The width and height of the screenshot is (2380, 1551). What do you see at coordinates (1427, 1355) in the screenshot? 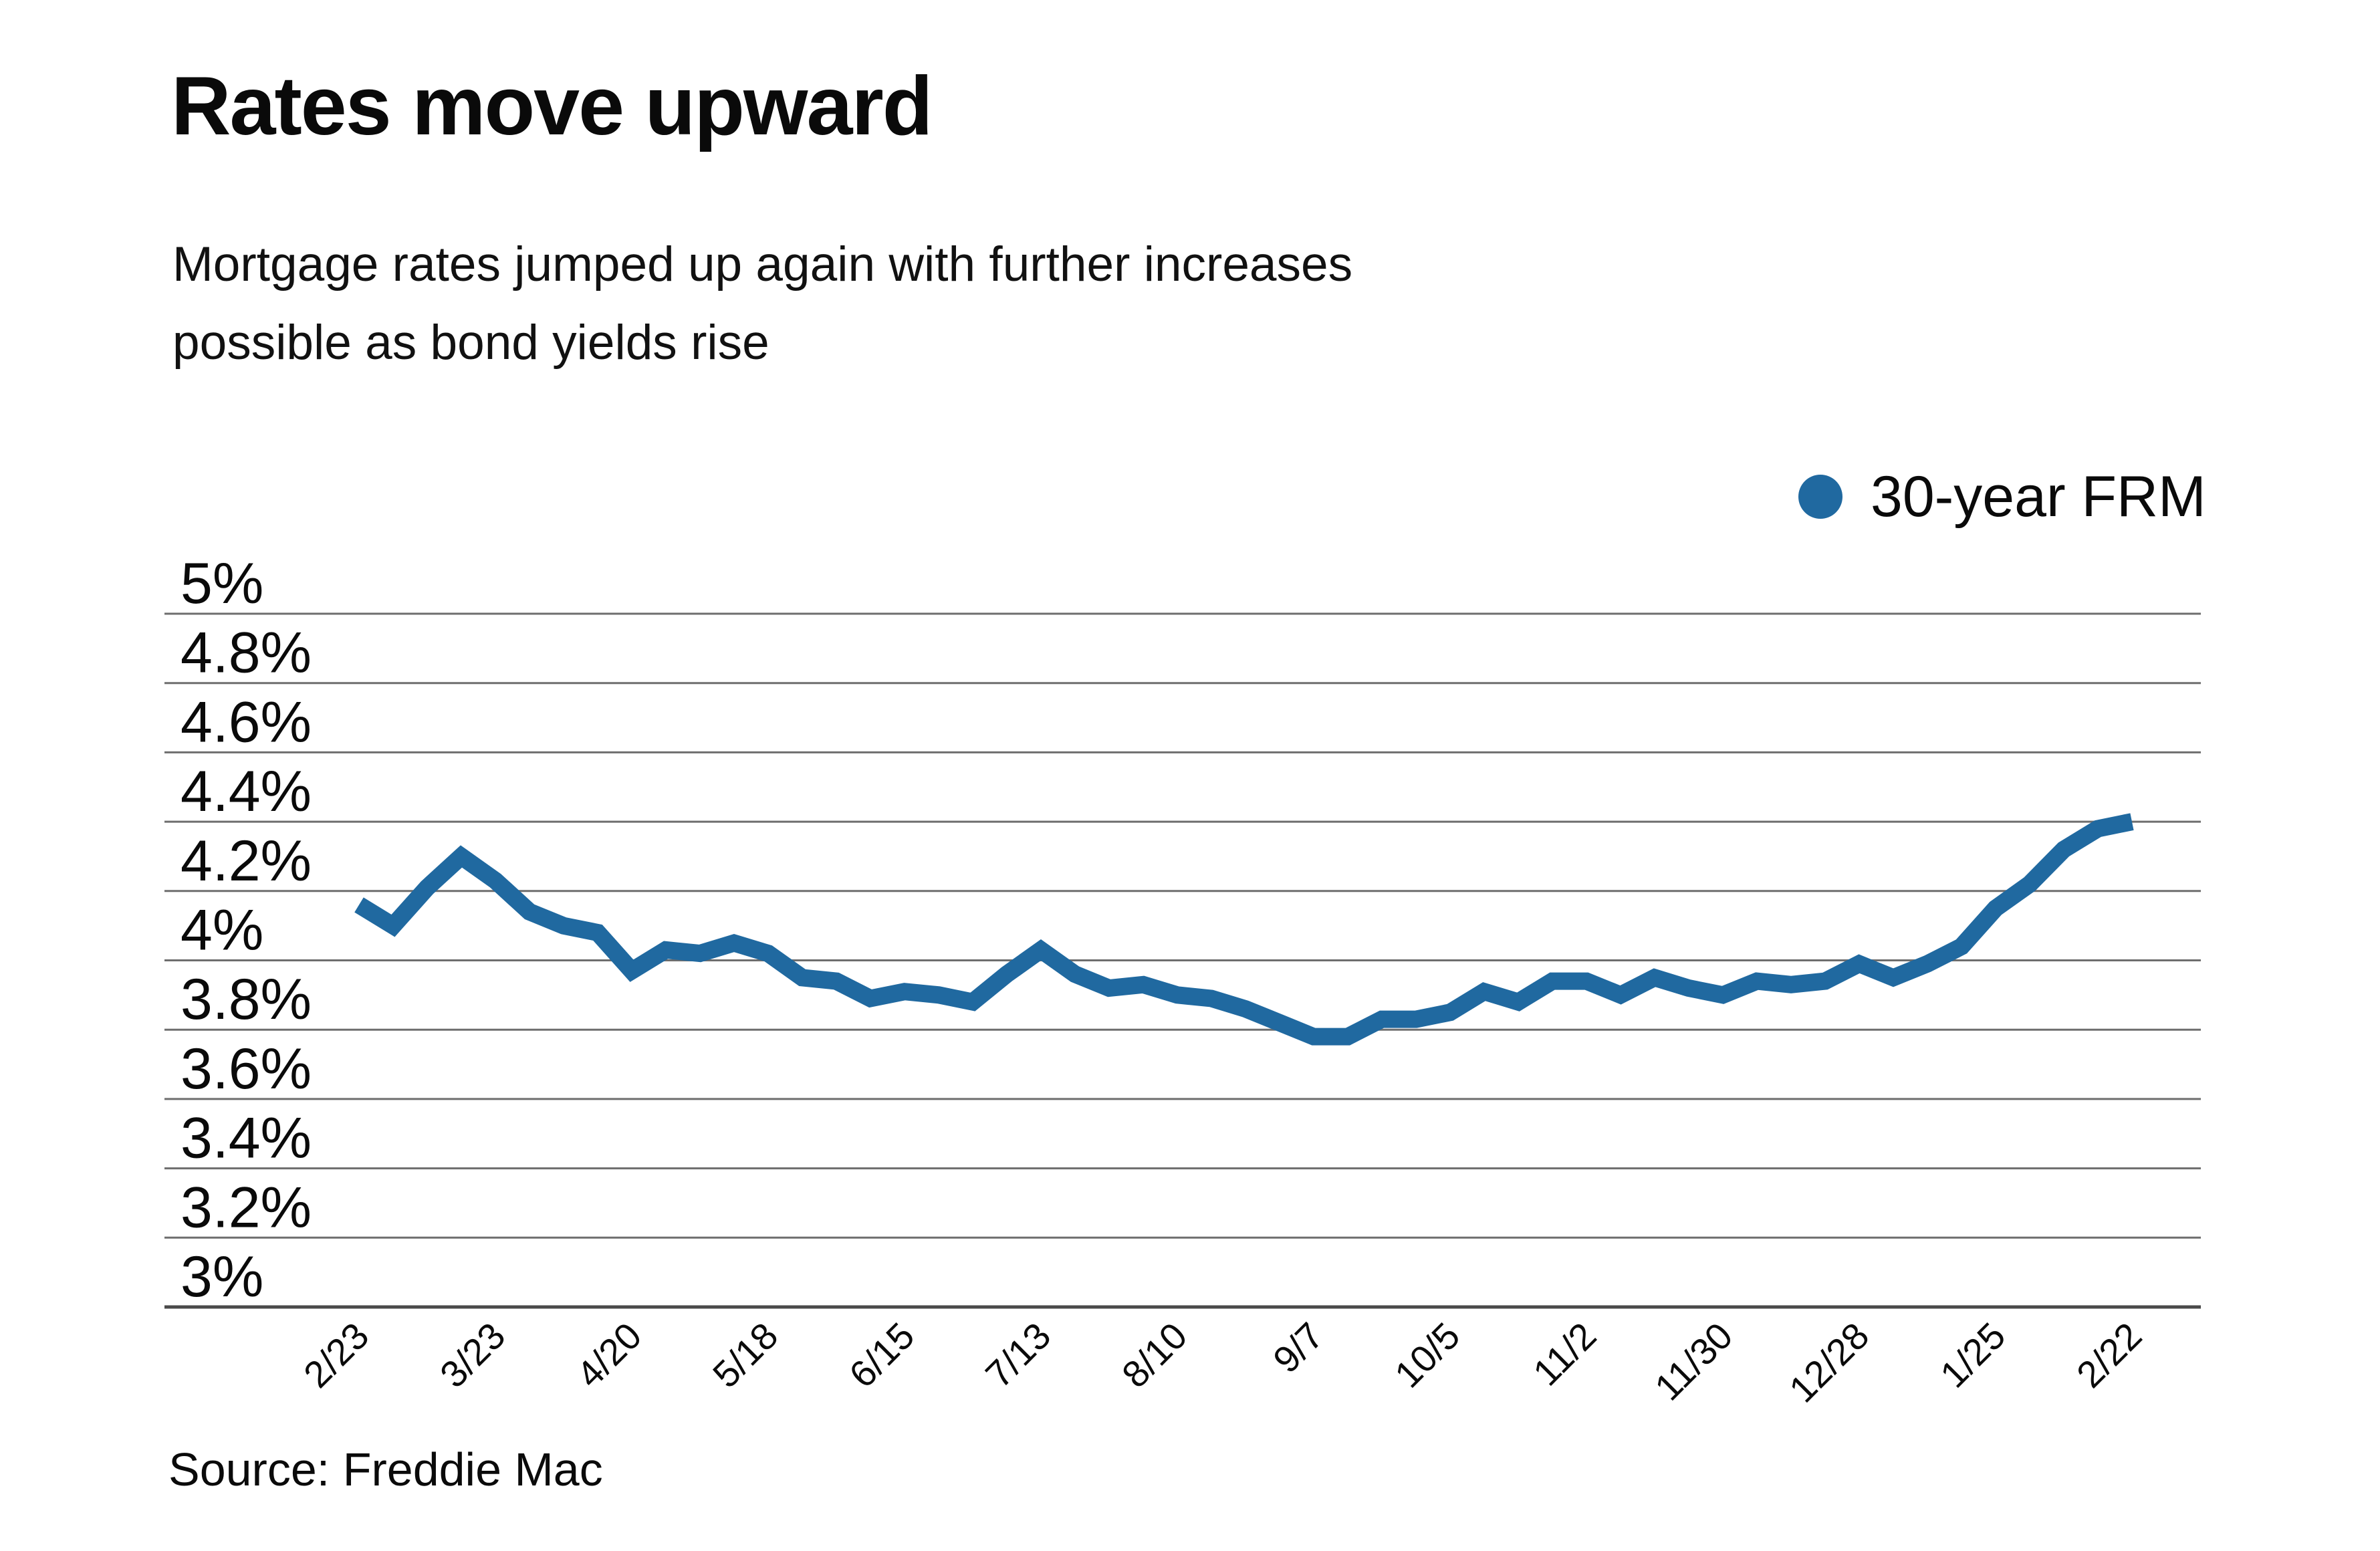
I see `x-axis-label: 10/5` at bounding box center [1427, 1355].